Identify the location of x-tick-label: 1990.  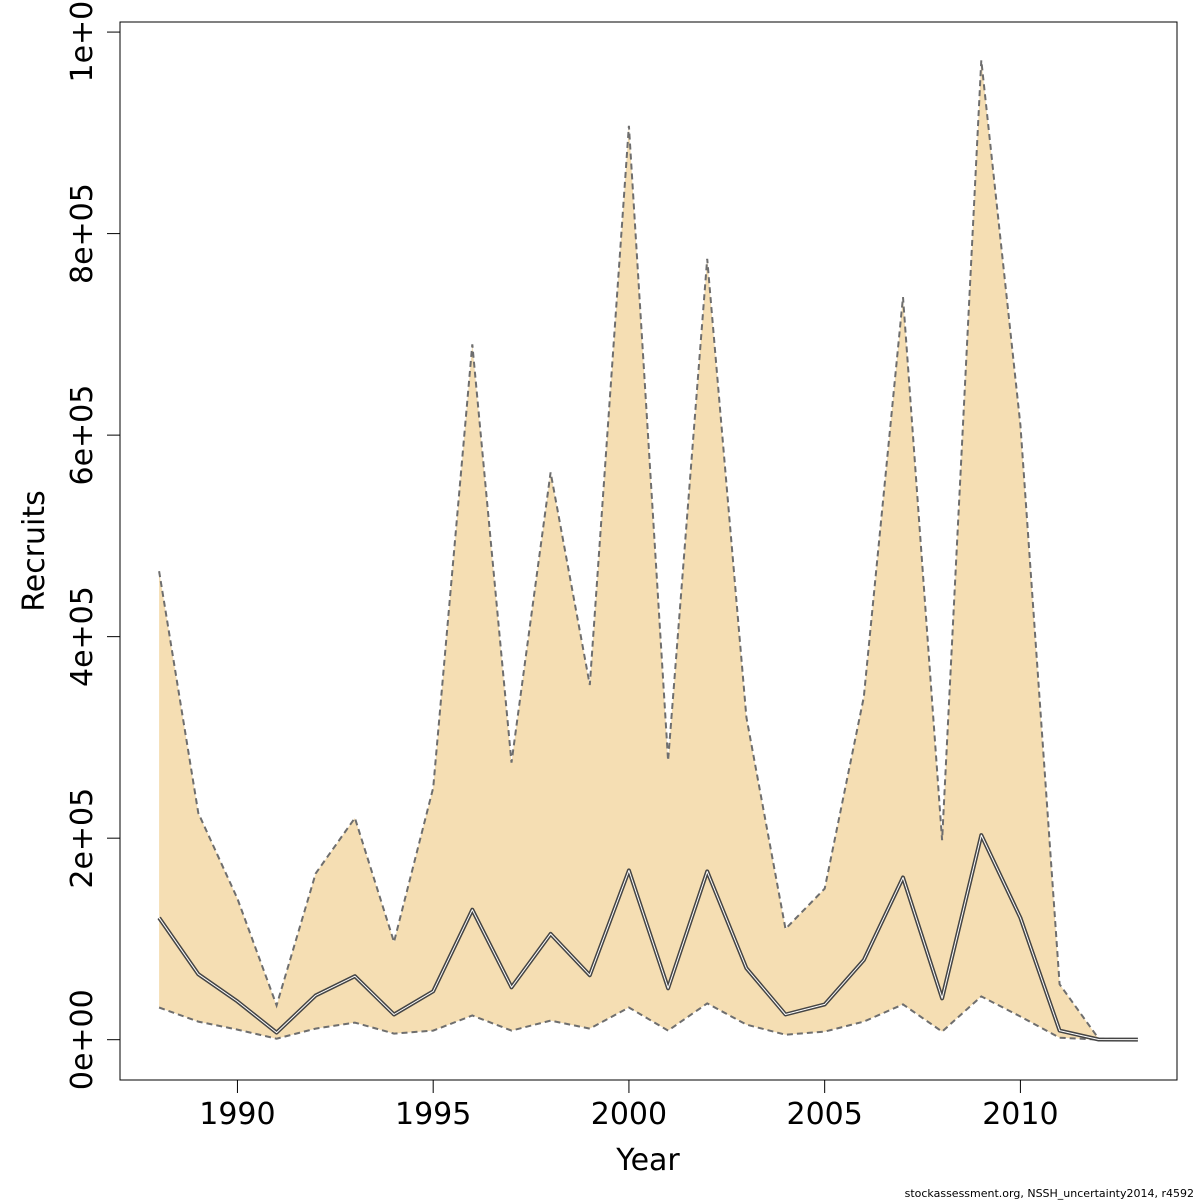
(237, 1114).